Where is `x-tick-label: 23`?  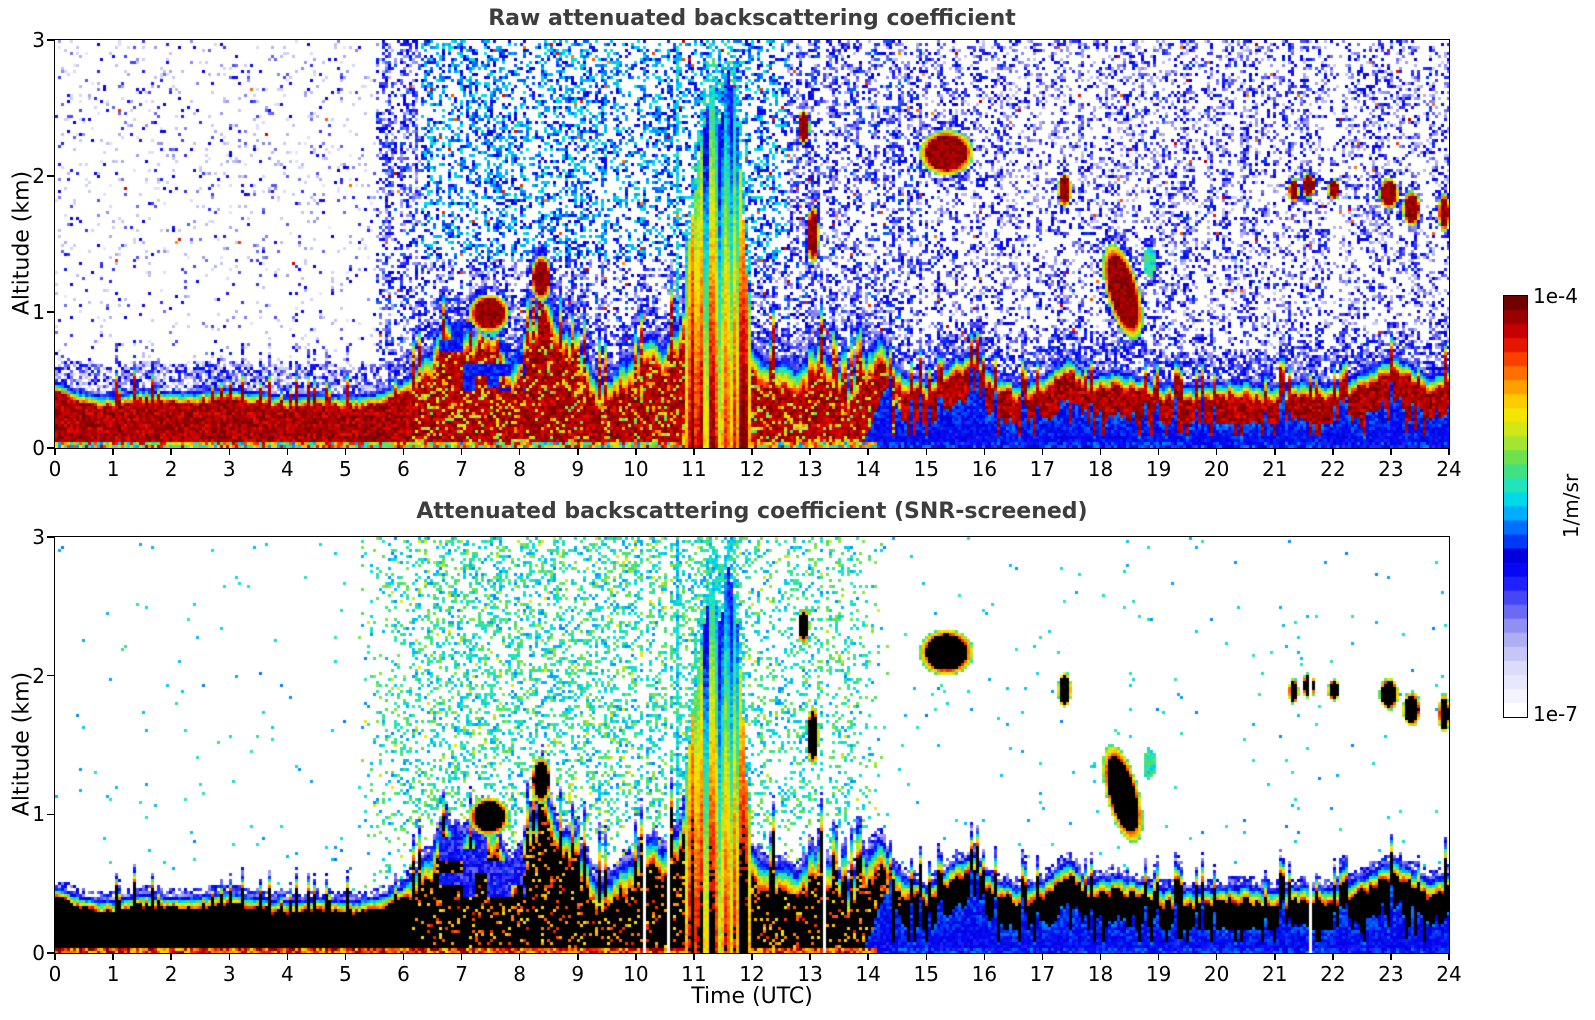
x-tick-label: 23 is located at coordinates (1391, 974).